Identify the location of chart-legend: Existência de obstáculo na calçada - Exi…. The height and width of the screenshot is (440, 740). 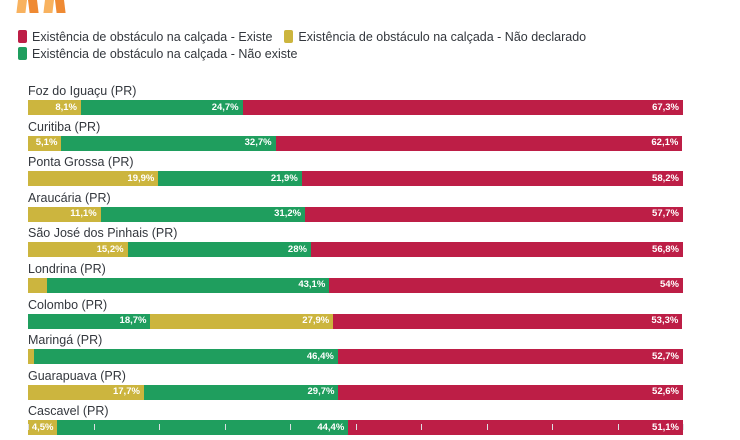
(374, 45).